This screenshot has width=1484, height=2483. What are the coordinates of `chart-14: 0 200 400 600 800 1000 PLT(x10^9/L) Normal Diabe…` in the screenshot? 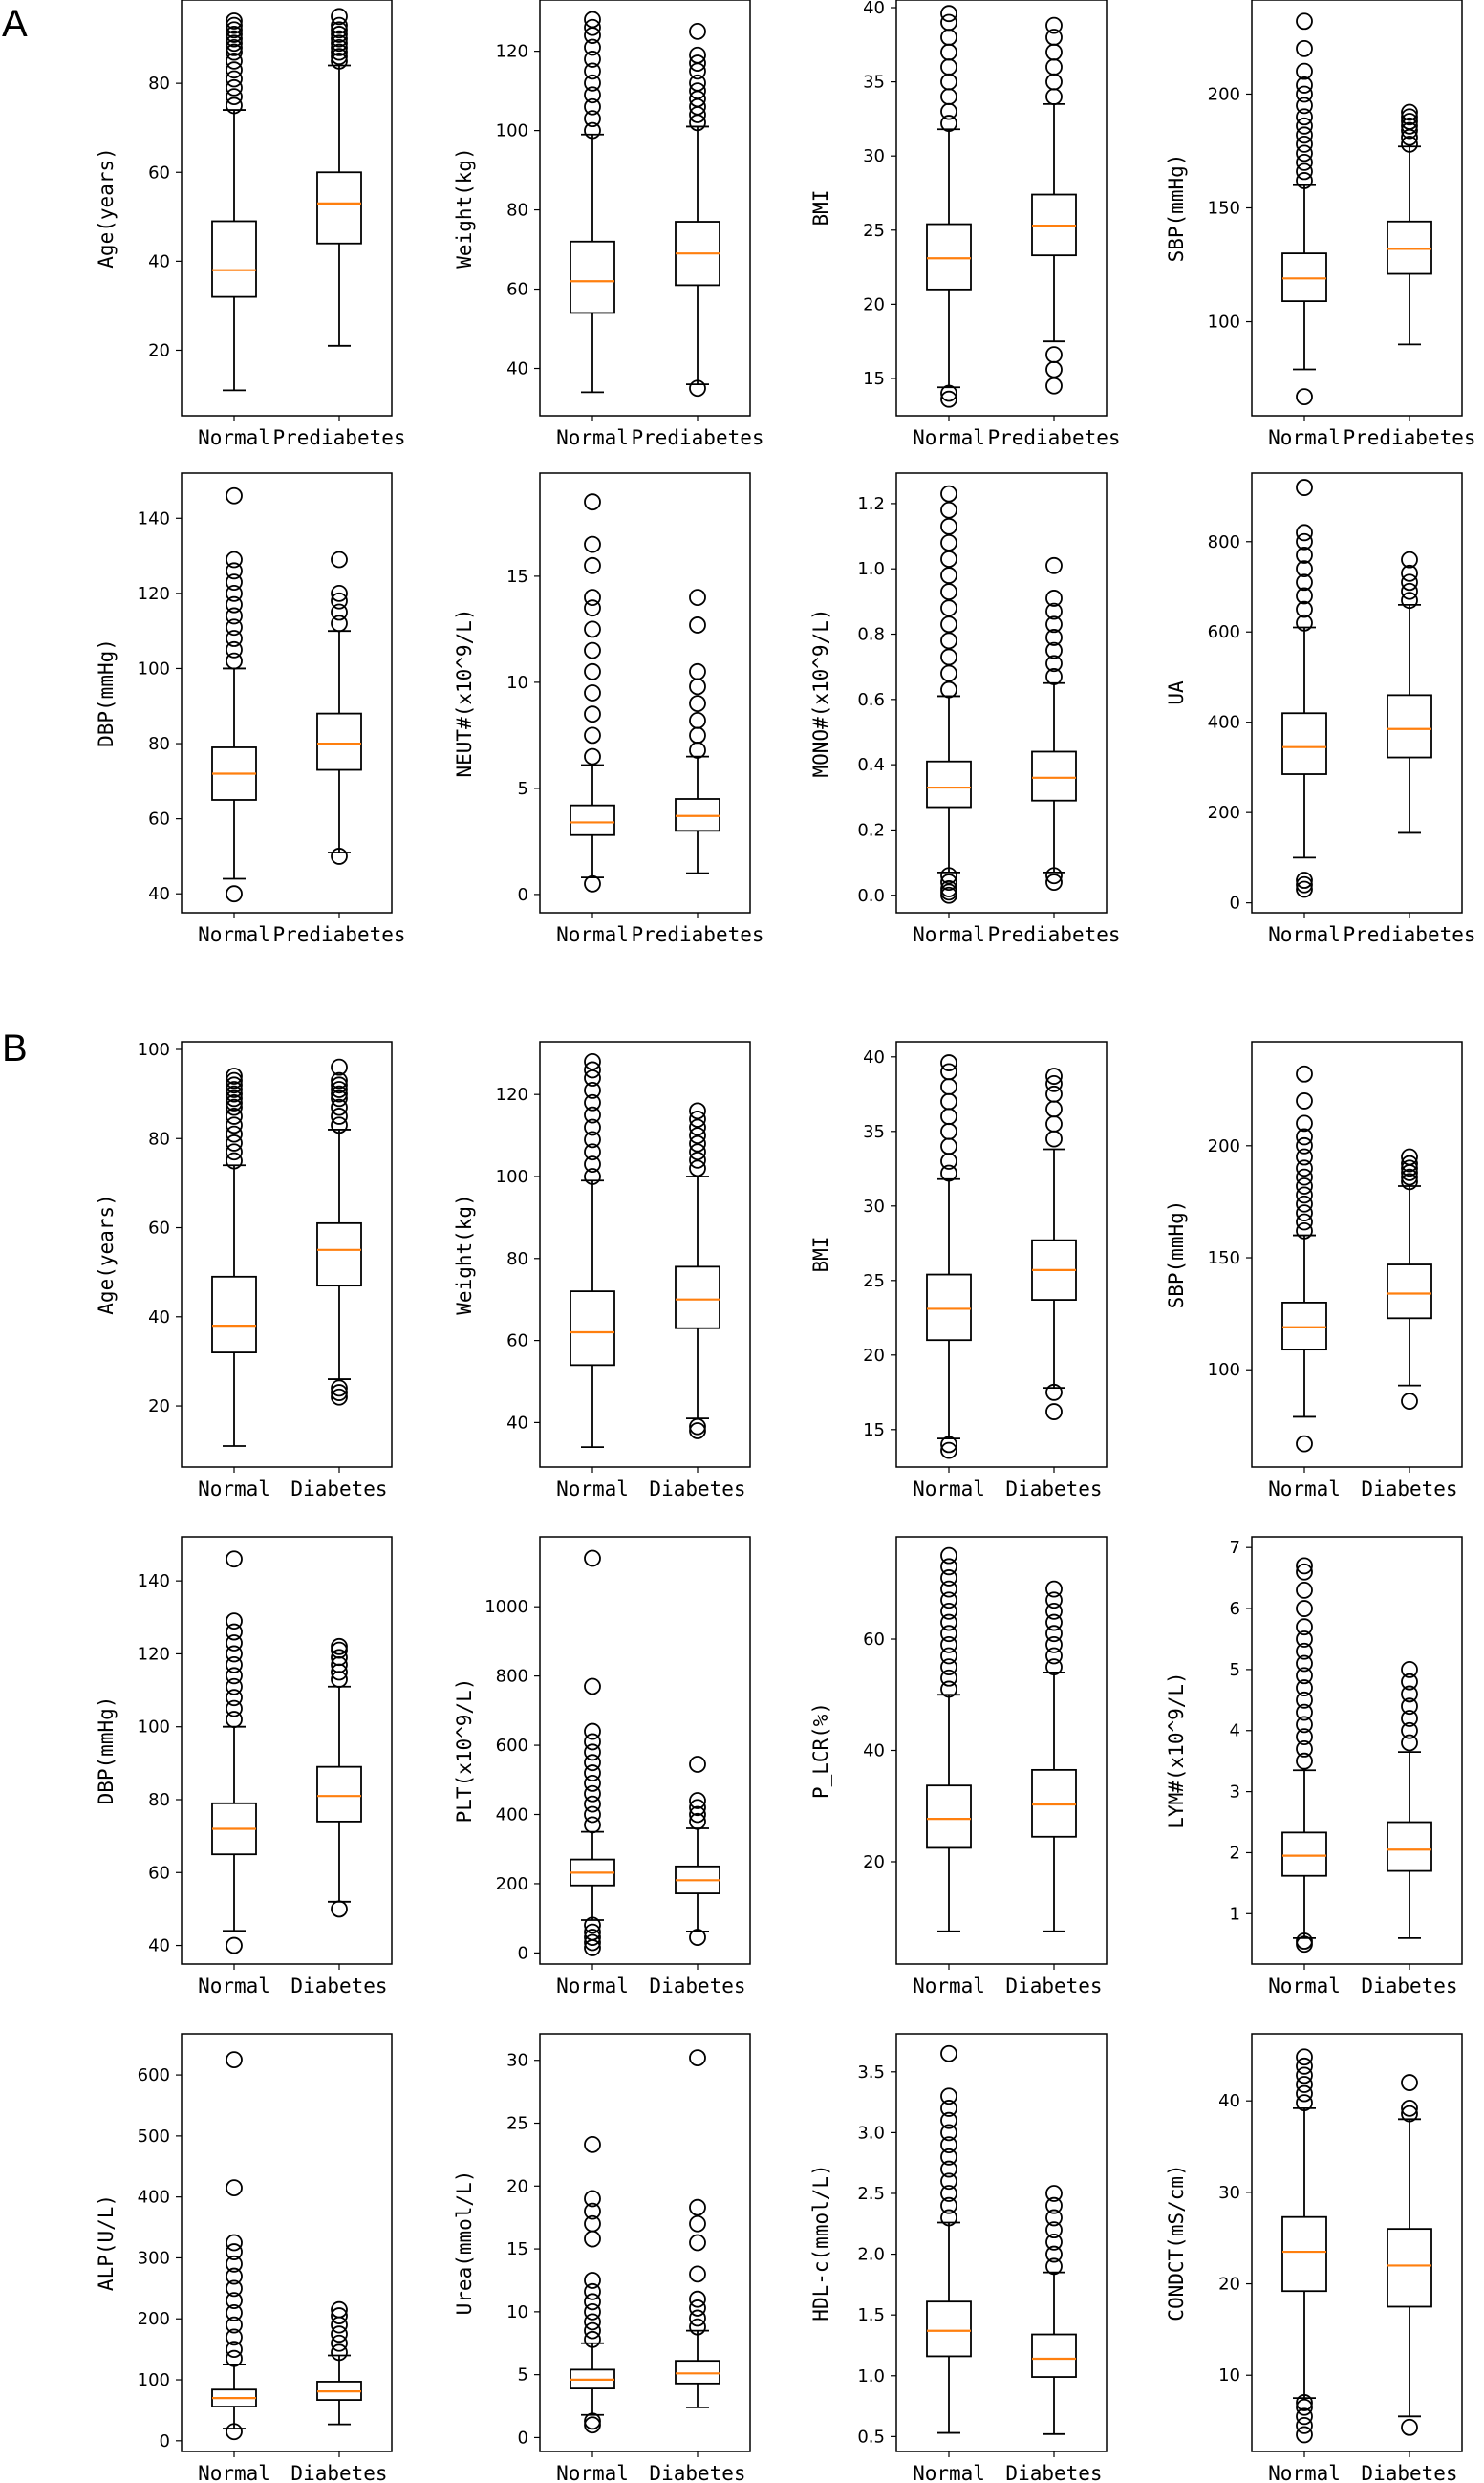 It's located at (602, 1766).